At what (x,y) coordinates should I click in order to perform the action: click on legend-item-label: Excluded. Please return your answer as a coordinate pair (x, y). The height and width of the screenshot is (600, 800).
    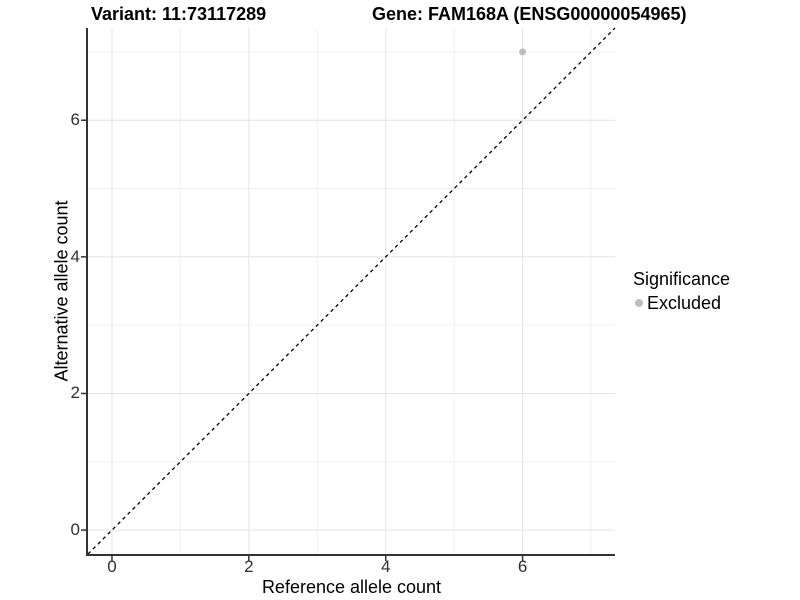
    Looking at the image, I should click on (684, 303).